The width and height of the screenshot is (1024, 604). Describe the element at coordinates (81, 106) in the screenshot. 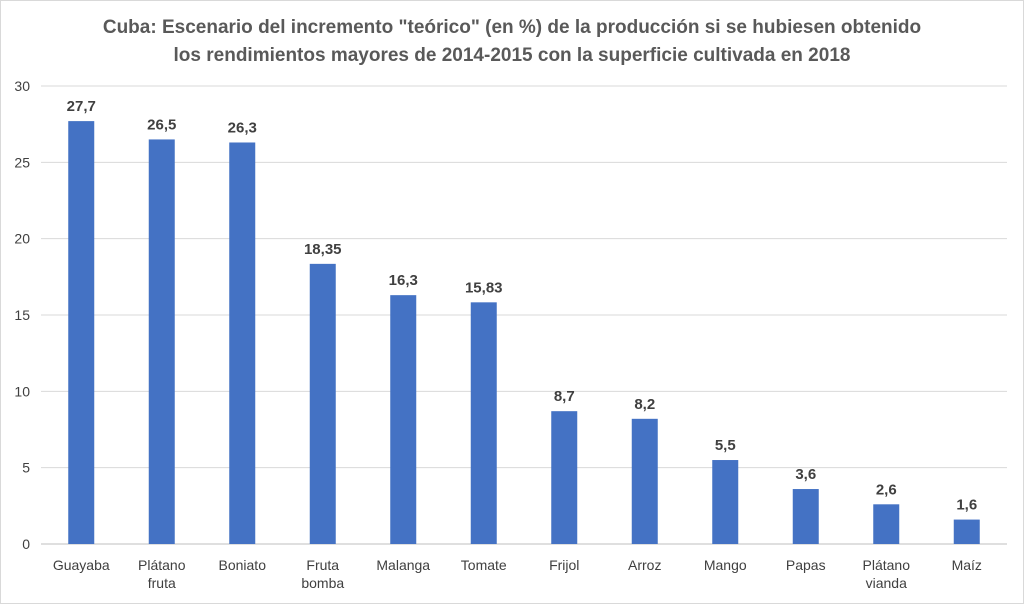

I see `data-label: 27,7` at that location.